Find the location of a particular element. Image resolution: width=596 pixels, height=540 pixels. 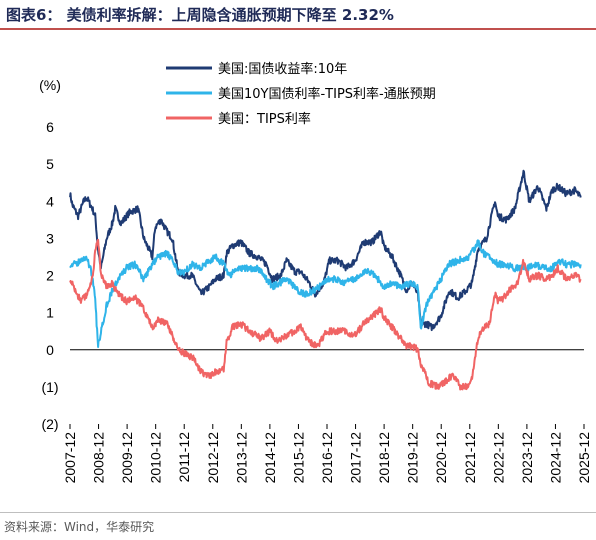

x-tick-label: 2022-12 is located at coordinates (498, 458).